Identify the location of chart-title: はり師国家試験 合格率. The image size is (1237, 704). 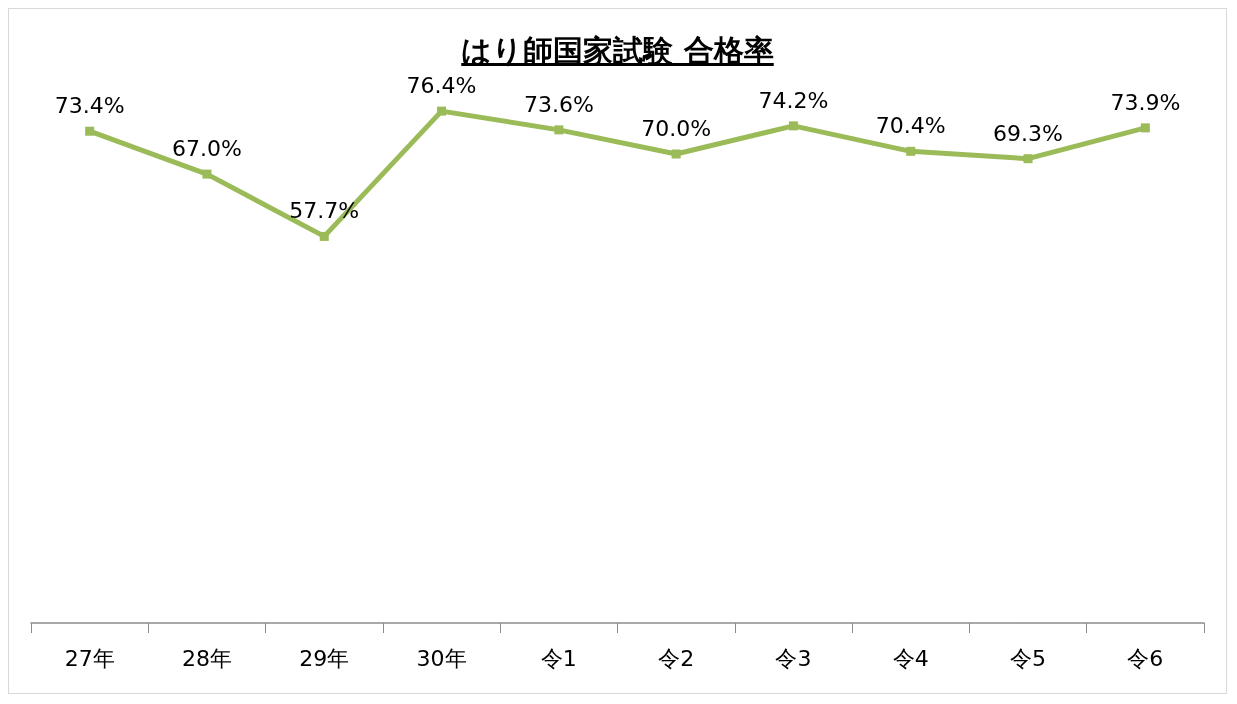
(617, 50).